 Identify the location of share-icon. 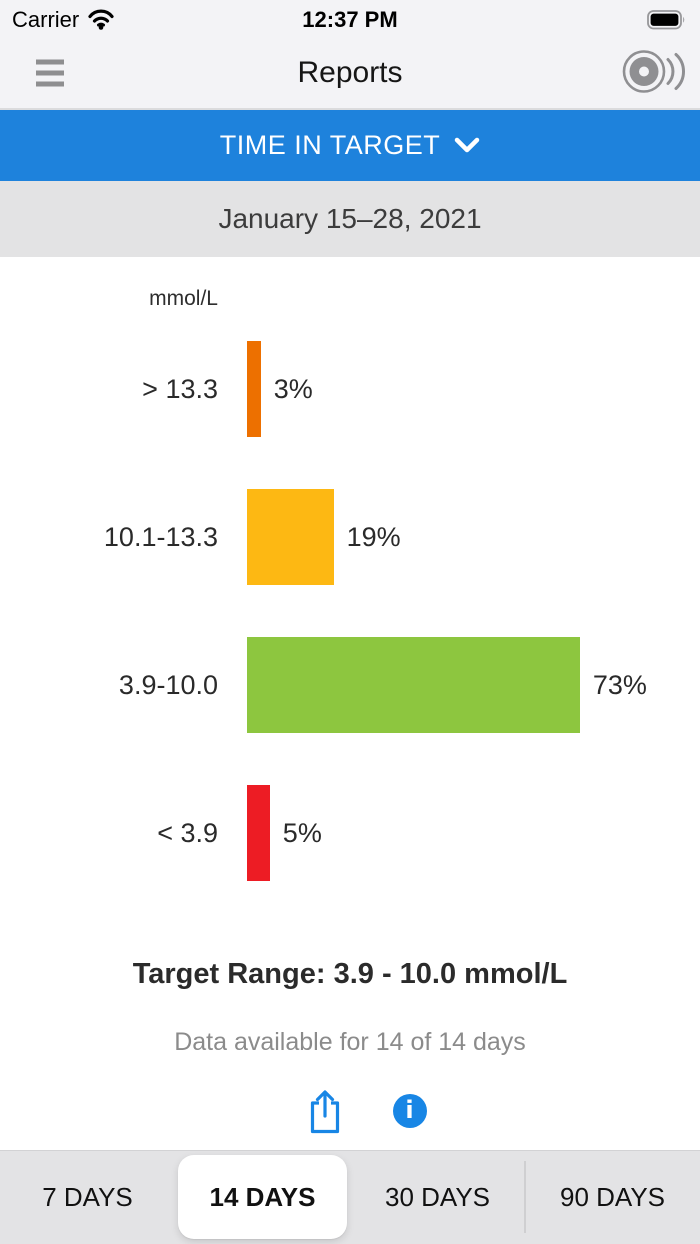
(325, 1111).